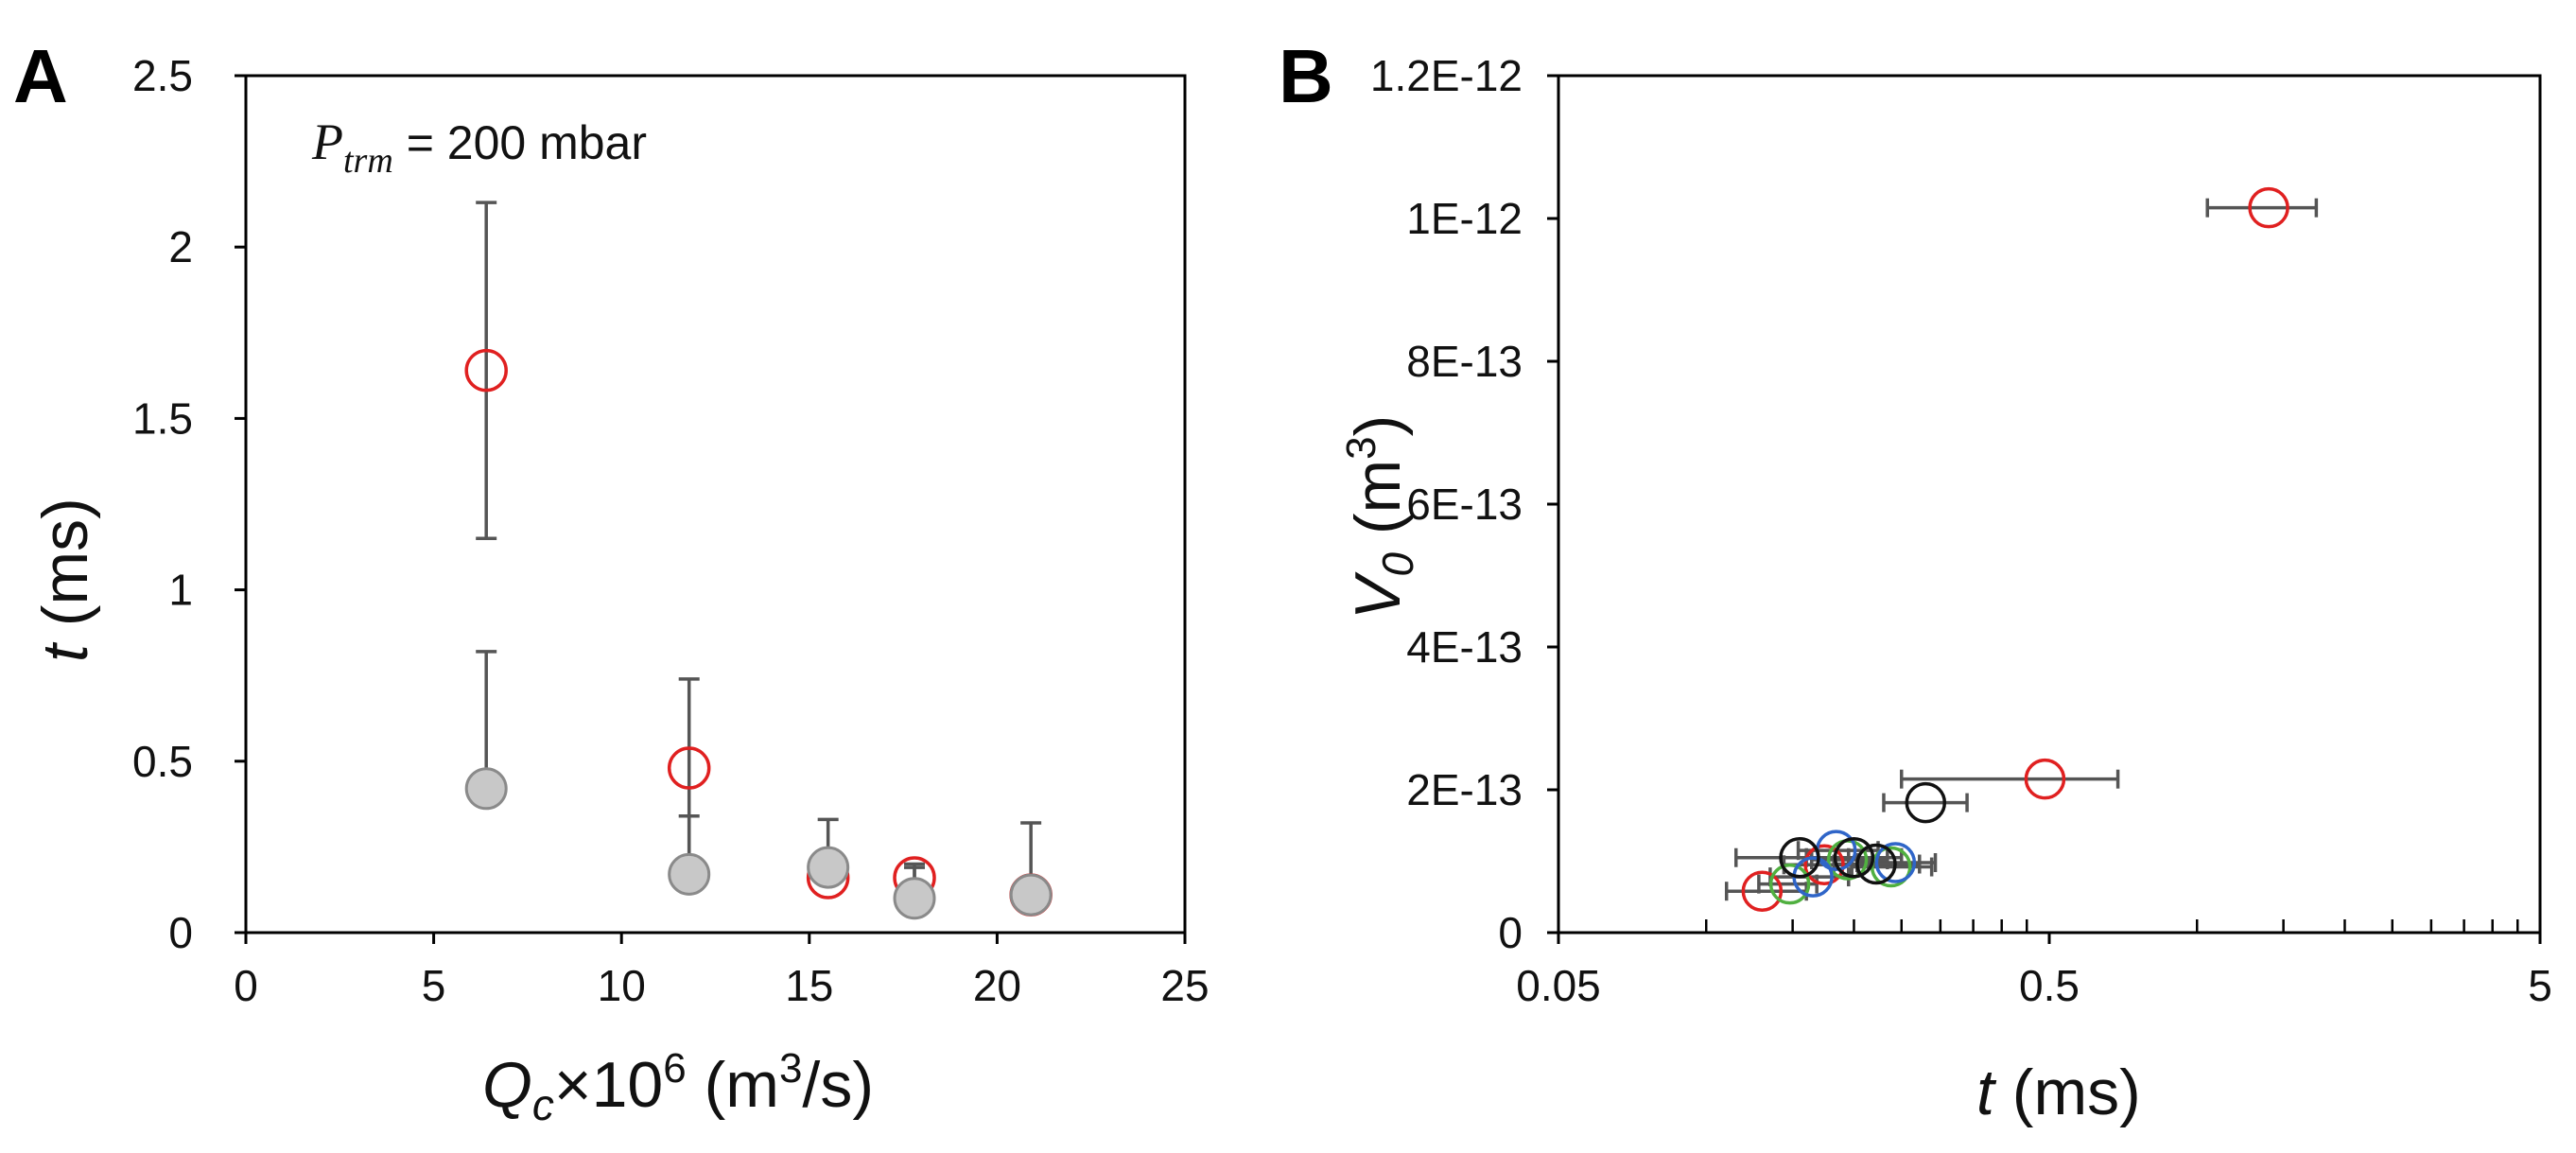 The image size is (2576, 1153). What do you see at coordinates (162, 75) in the screenshot?
I see `y-tick-label: 2.5` at bounding box center [162, 75].